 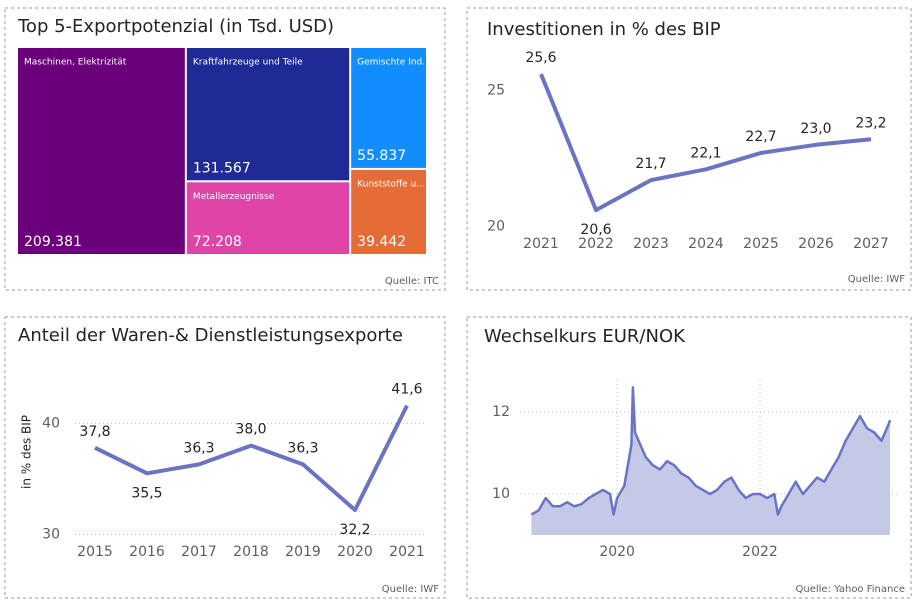 I want to click on value-label: 39.442, so click(x=381, y=242).